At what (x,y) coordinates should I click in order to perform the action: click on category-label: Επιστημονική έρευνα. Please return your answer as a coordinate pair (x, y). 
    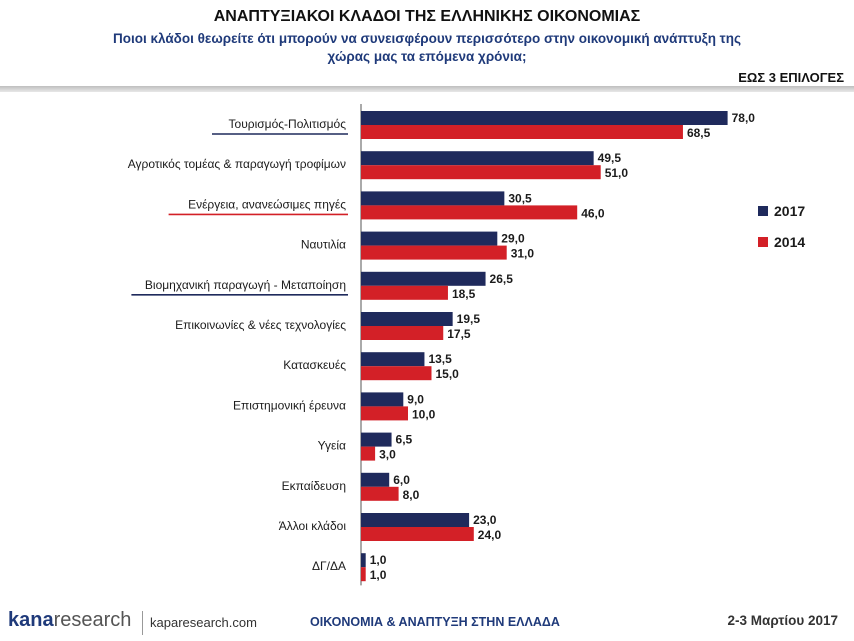
    Looking at the image, I should click on (289, 405).